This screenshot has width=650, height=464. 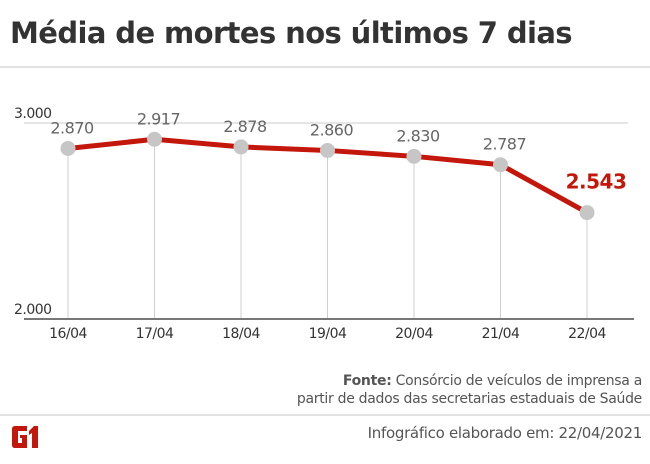 I want to click on made-date: Infográfico elaborado em: 22/04/2021, so click(x=505, y=433).